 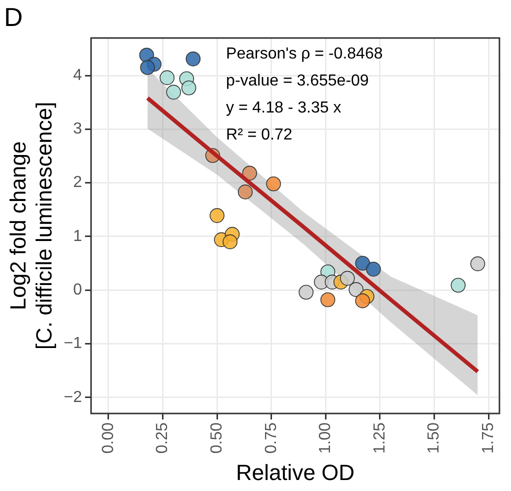 What do you see at coordinates (217, 438) in the screenshot?
I see `x-tick-label: 0.50` at bounding box center [217, 438].